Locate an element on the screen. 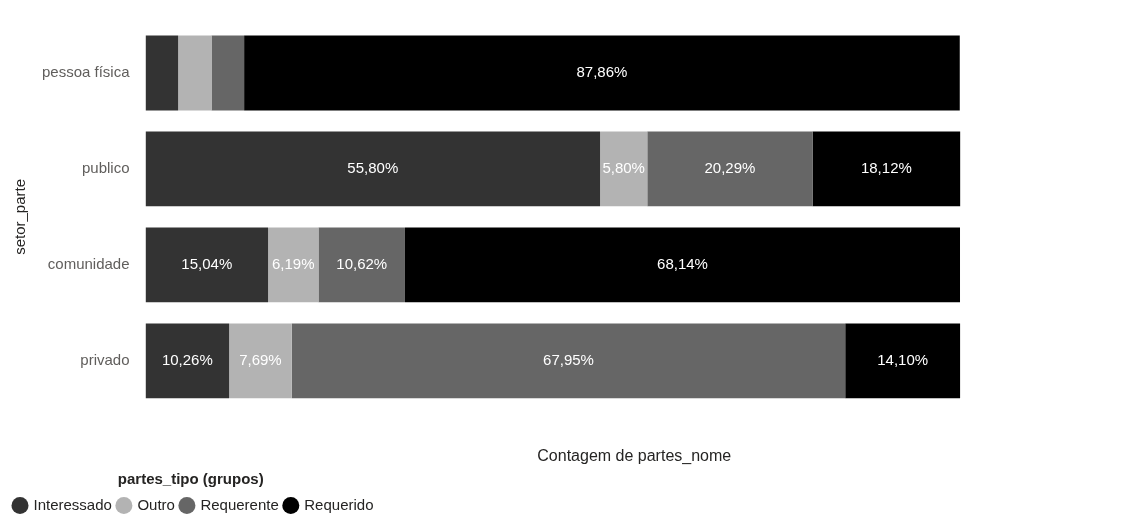  legend-label: Requerente is located at coordinates (239, 504).